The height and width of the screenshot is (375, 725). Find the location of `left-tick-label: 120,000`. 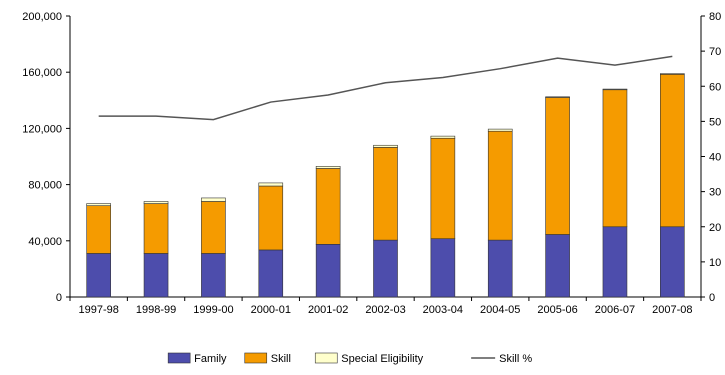

left-tick-label: 120,000 is located at coordinates (42, 129).